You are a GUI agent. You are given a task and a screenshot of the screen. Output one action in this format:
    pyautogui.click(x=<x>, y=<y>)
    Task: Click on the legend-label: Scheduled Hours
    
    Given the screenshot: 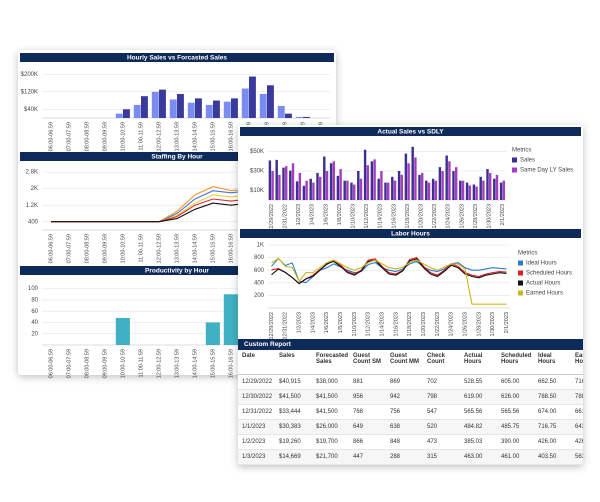 What is the action you would take?
    pyautogui.click(x=549, y=274)
    